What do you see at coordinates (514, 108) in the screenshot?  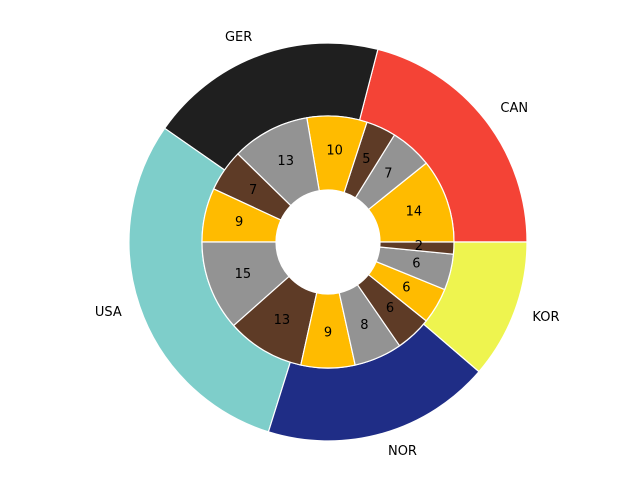 I see `outer-label-can: CAN` at bounding box center [514, 108].